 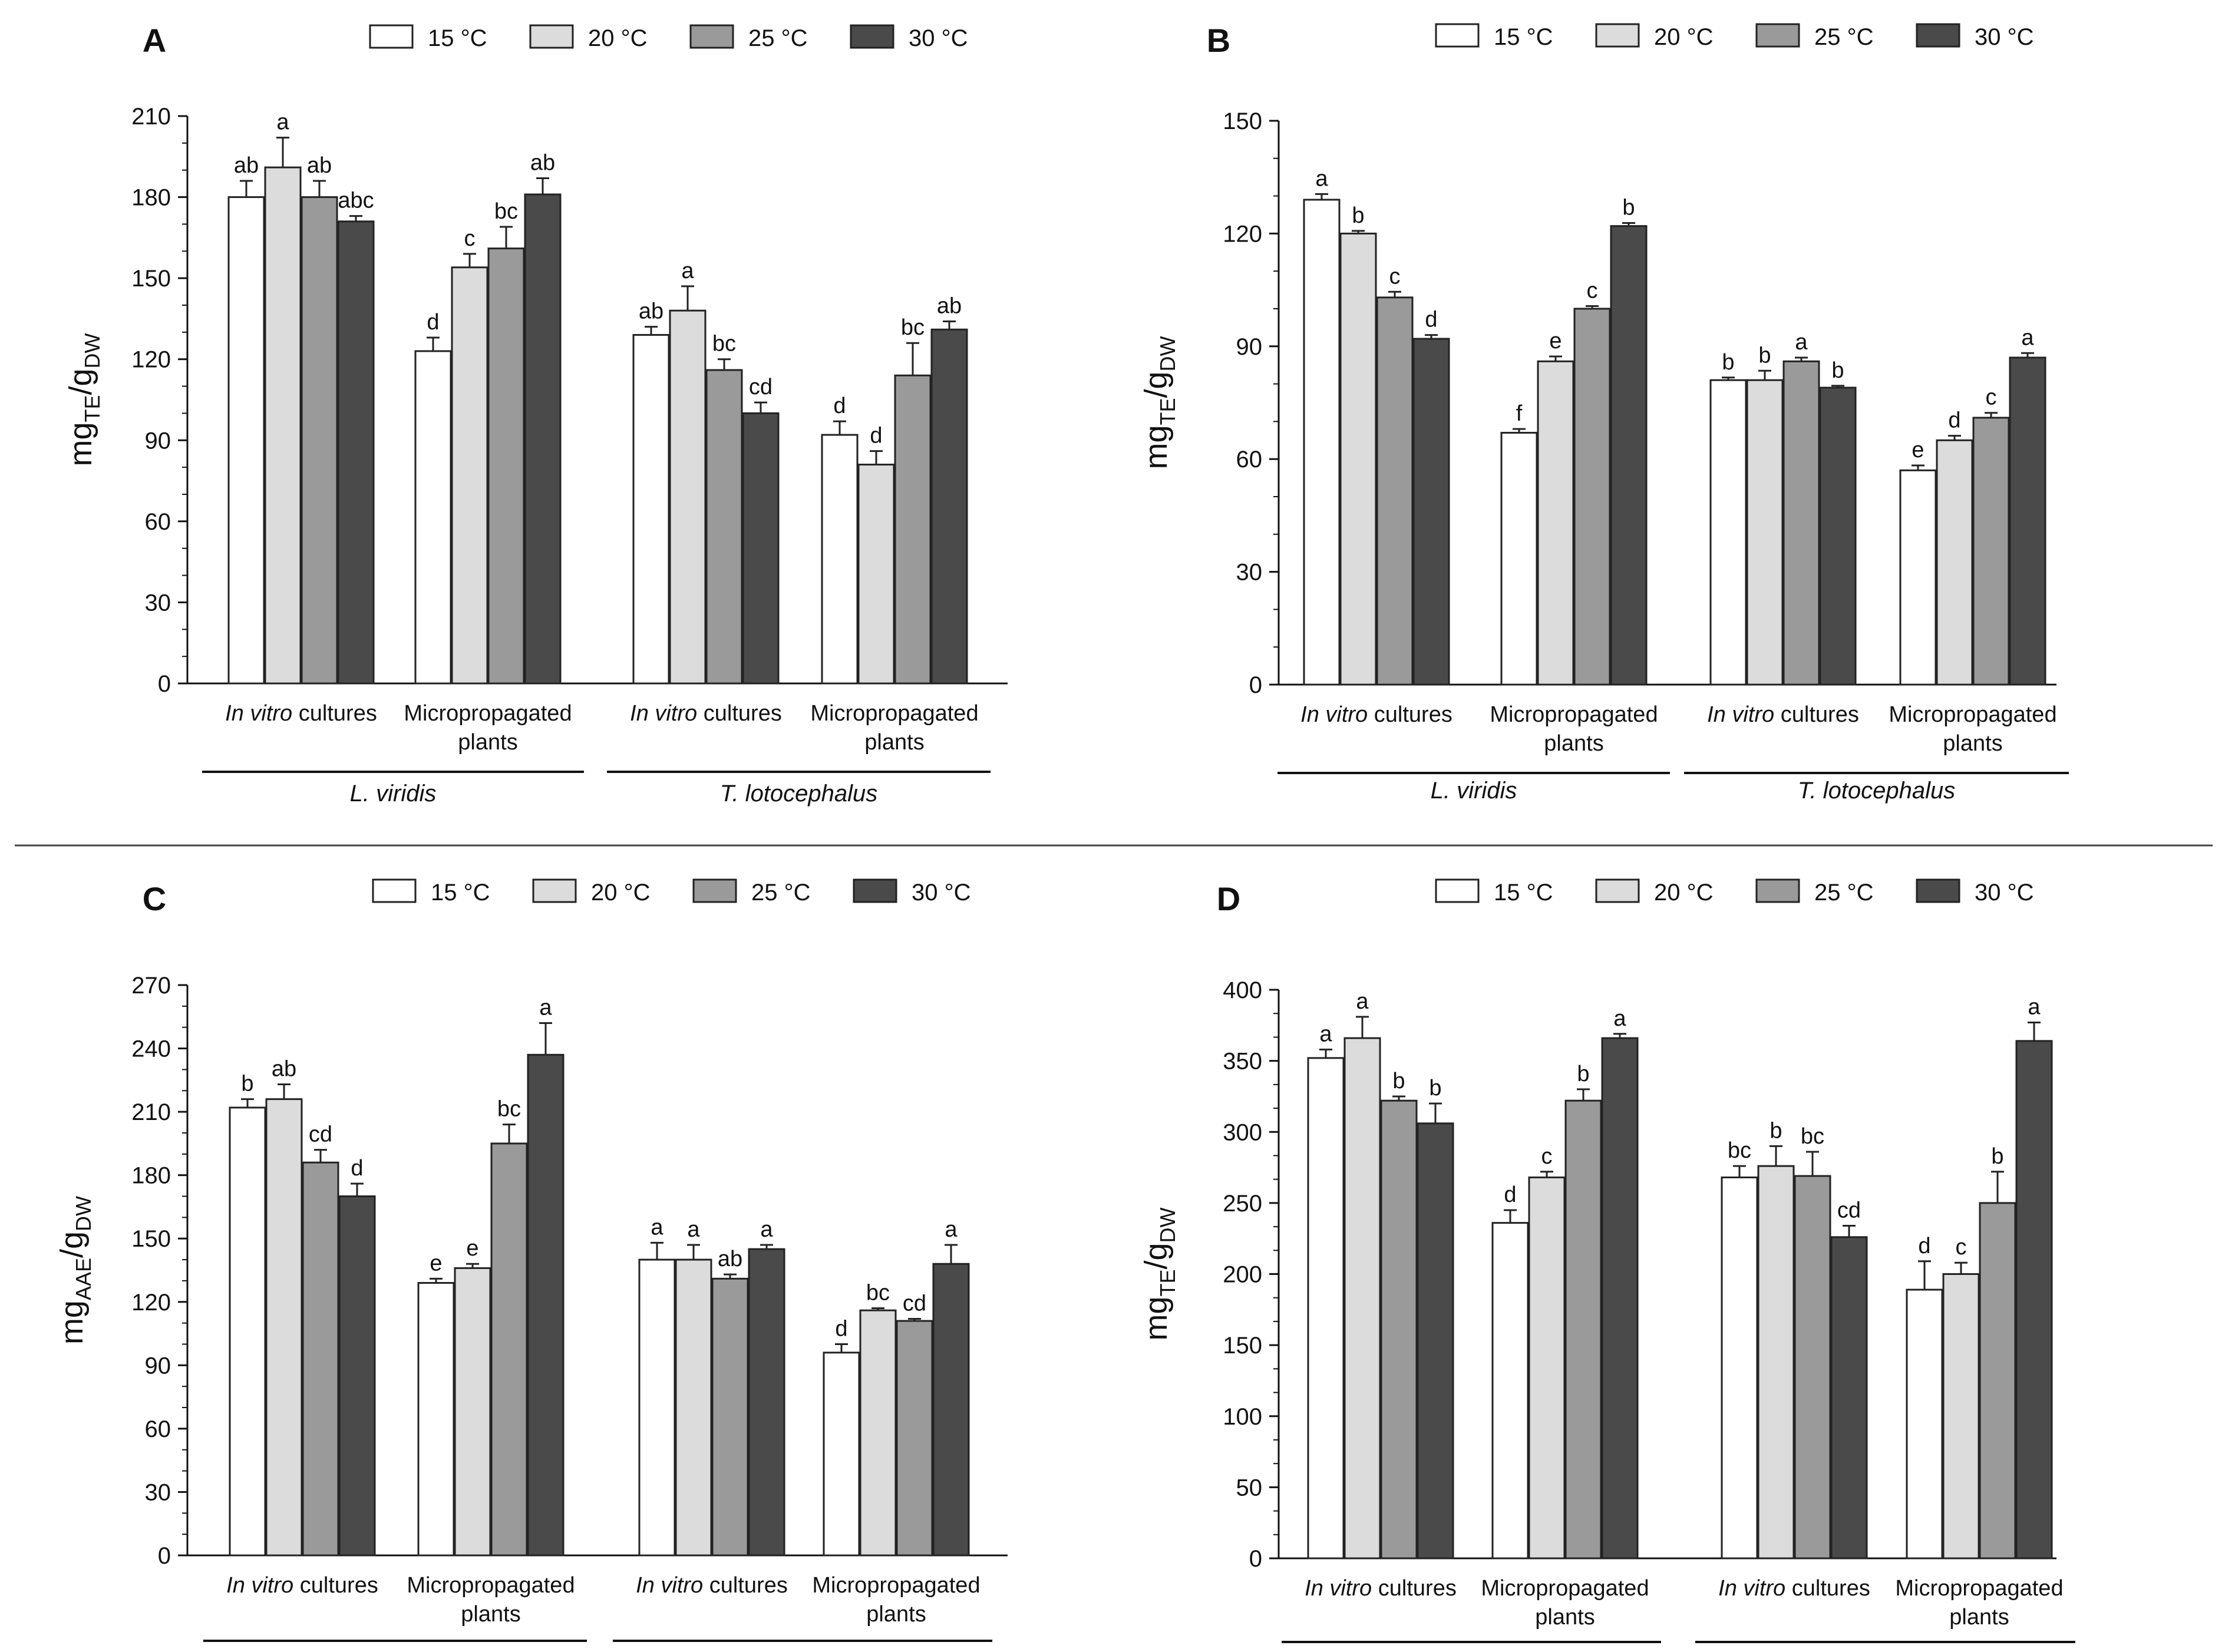 What do you see at coordinates (1242, 990) in the screenshot?
I see `y-tick-label: 400` at bounding box center [1242, 990].